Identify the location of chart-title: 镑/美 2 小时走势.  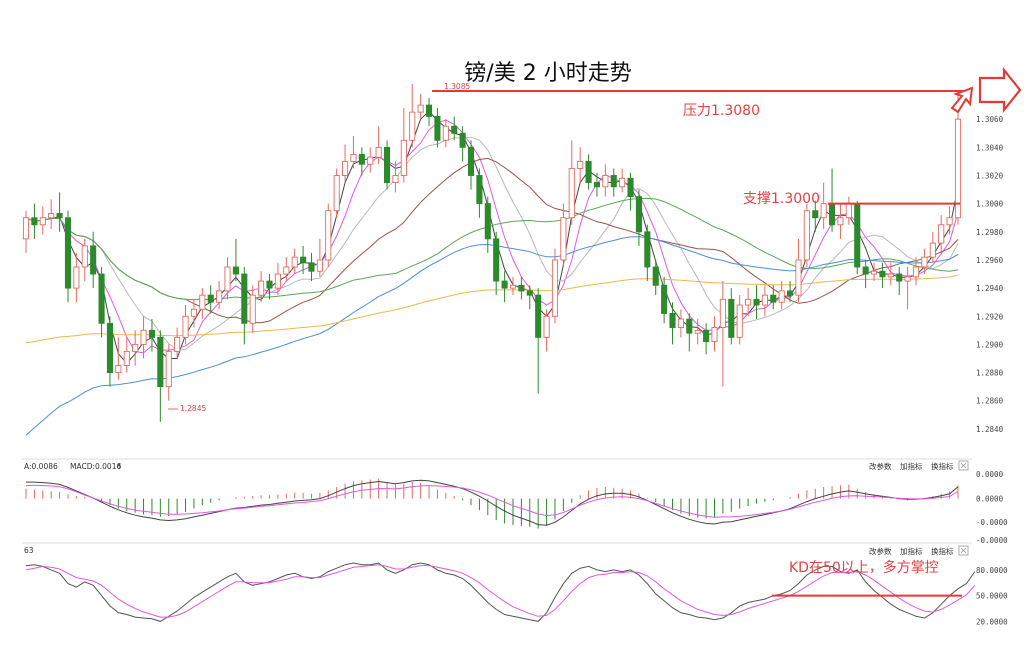
(547, 73).